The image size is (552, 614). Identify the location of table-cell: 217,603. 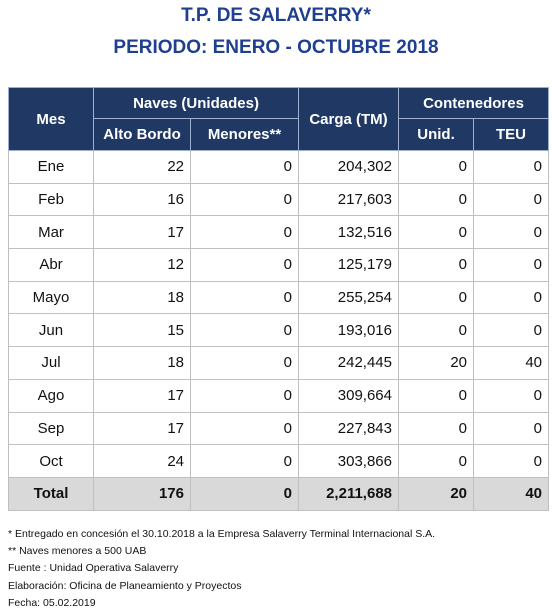
(348, 199).